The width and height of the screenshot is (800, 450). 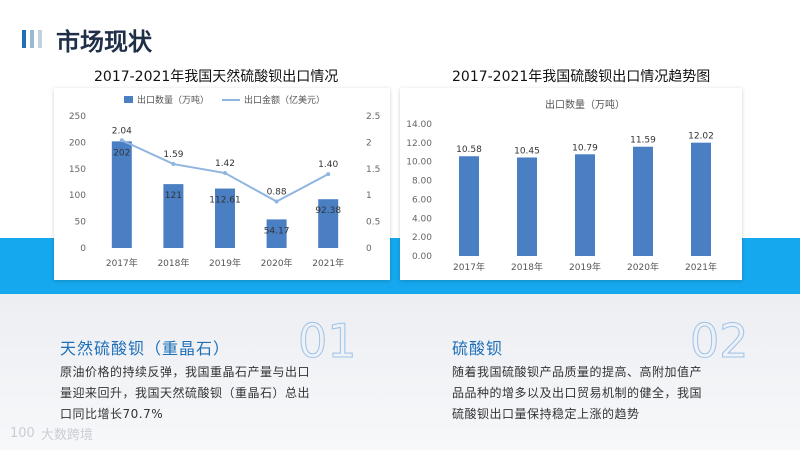 What do you see at coordinates (527, 151) in the screenshot?
I see `bar-value-label: 10.45` at bounding box center [527, 151].